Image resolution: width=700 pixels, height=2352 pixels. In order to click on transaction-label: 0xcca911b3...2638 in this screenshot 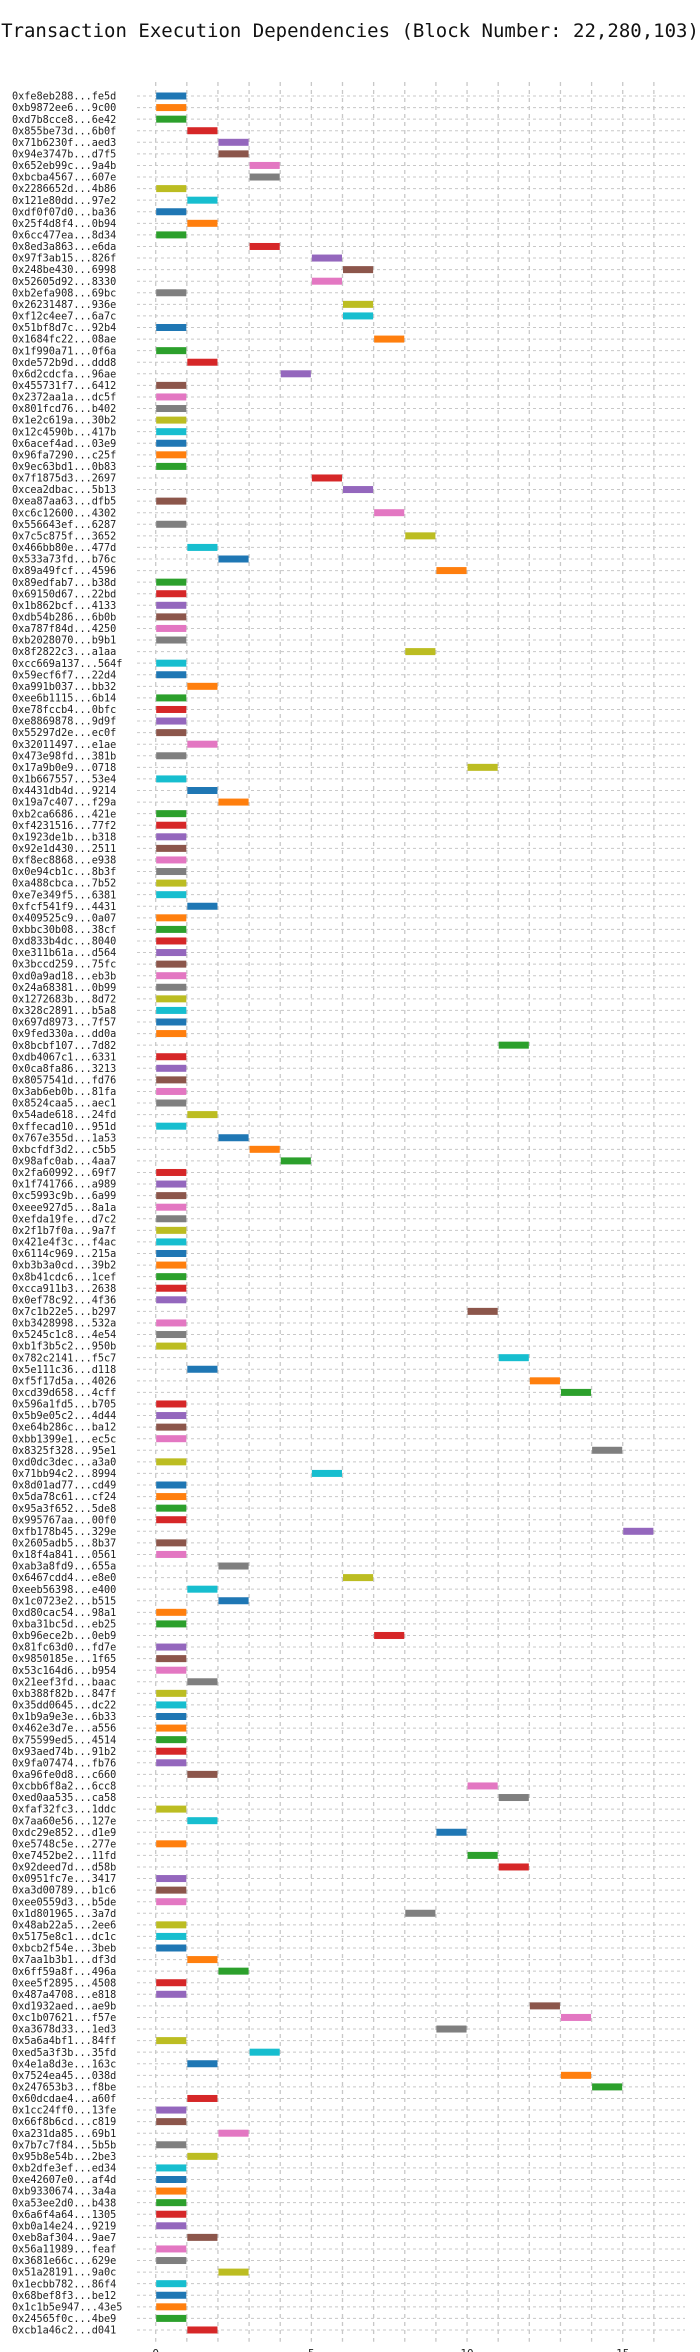, I will do `click(64, 1289)`.